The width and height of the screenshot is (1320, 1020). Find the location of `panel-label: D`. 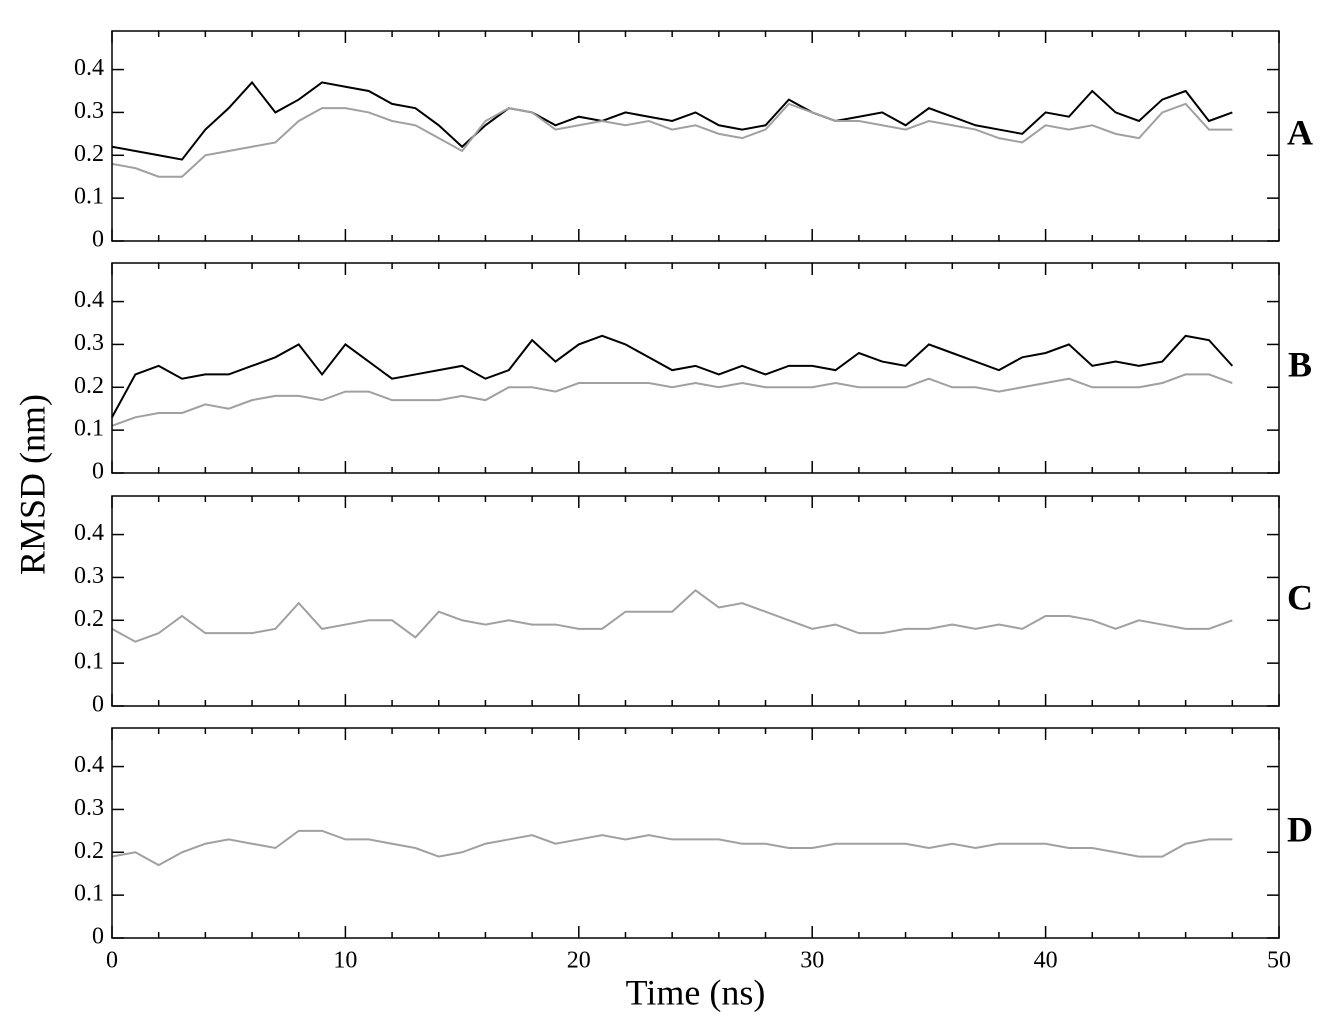

panel-label: D is located at coordinates (1300, 829).